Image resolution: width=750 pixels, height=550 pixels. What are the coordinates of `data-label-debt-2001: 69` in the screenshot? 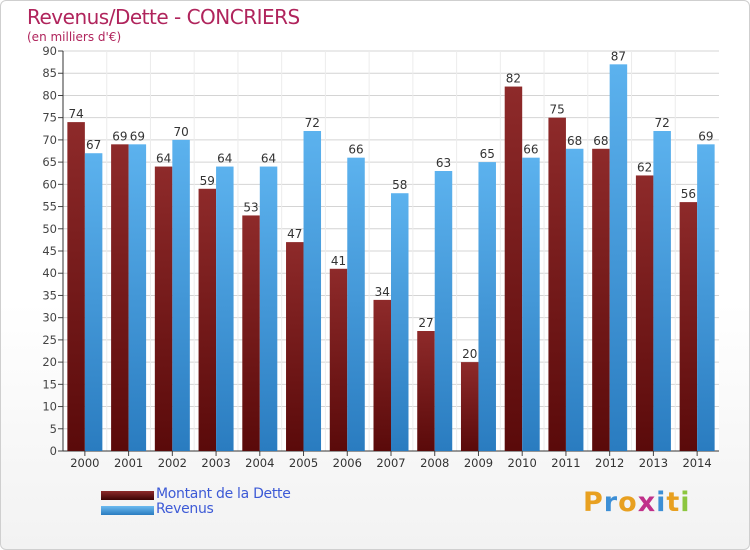 It's located at (119, 136).